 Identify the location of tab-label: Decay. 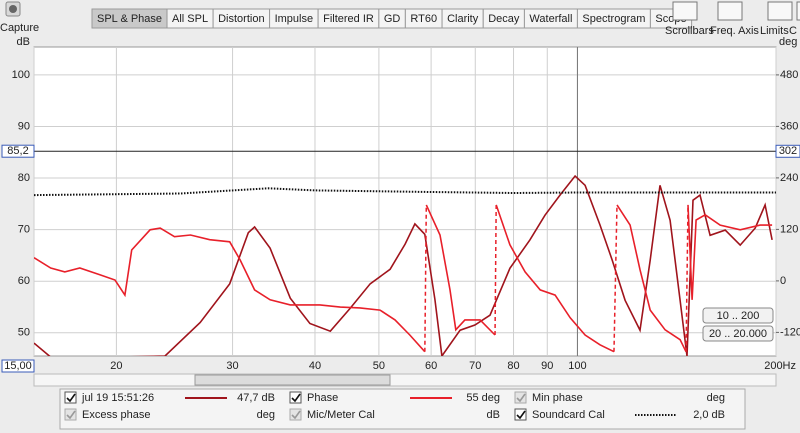
(504, 19).